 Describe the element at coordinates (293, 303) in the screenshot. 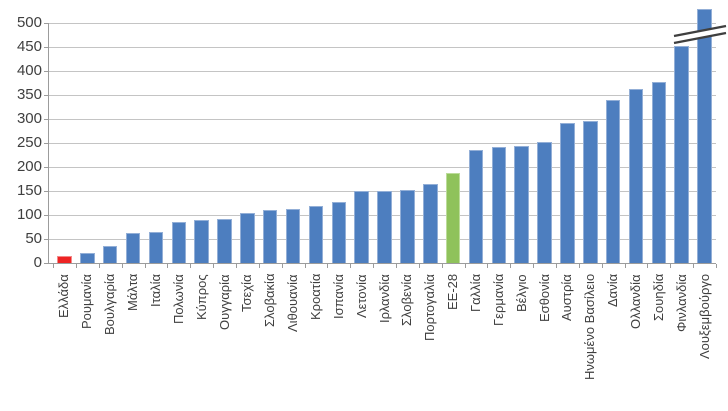

I see `x-tick-label: Λιθουανία` at that location.